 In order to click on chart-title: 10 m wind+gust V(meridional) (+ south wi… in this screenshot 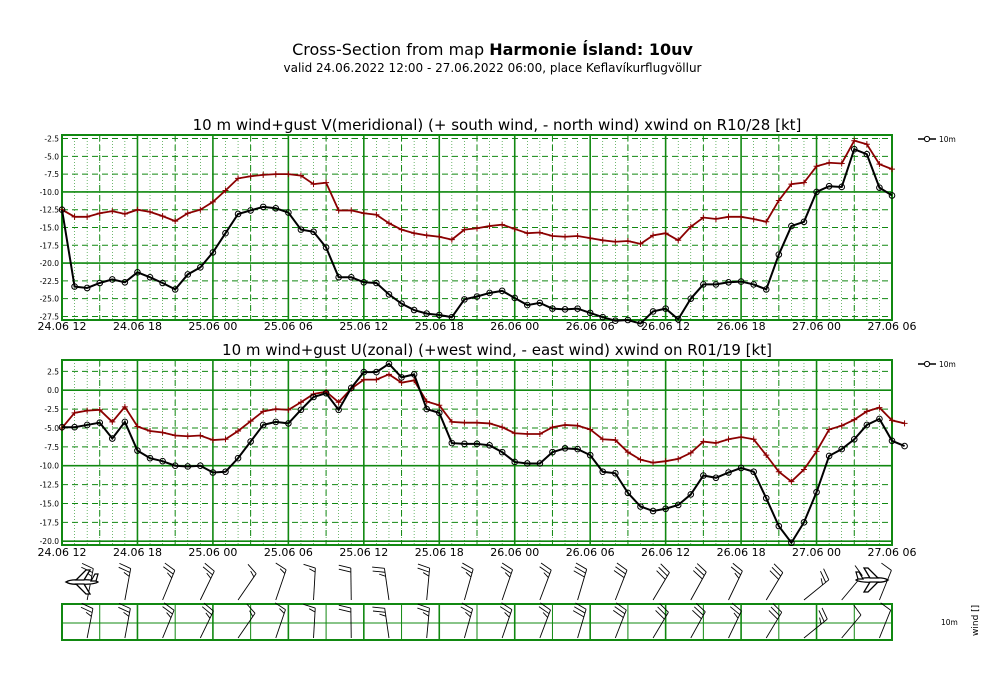, I will do `click(497, 125)`.